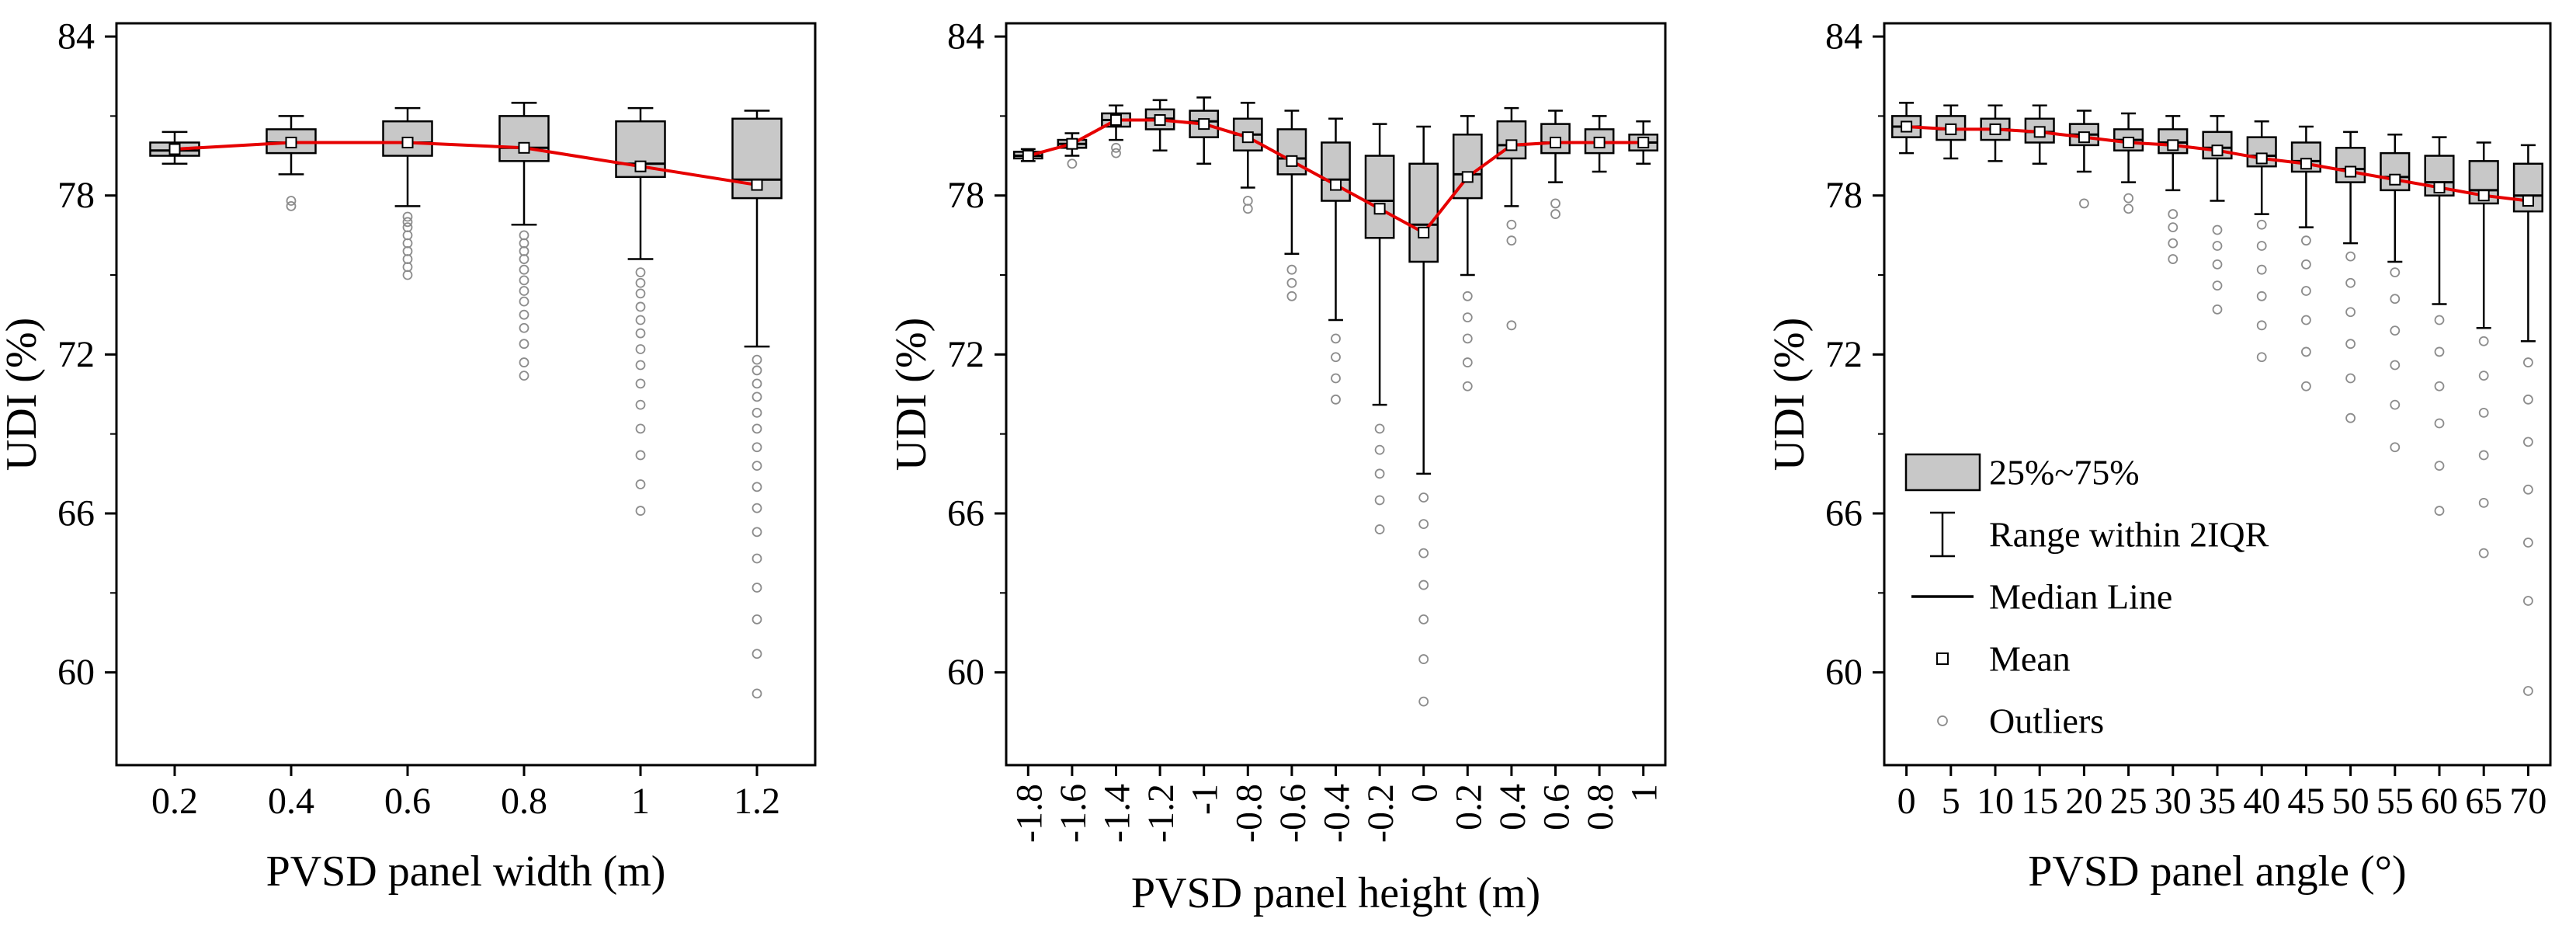 The width and height of the screenshot is (2576, 943). I want to click on x-axis-tick-label: 0, so click(1906, 801).